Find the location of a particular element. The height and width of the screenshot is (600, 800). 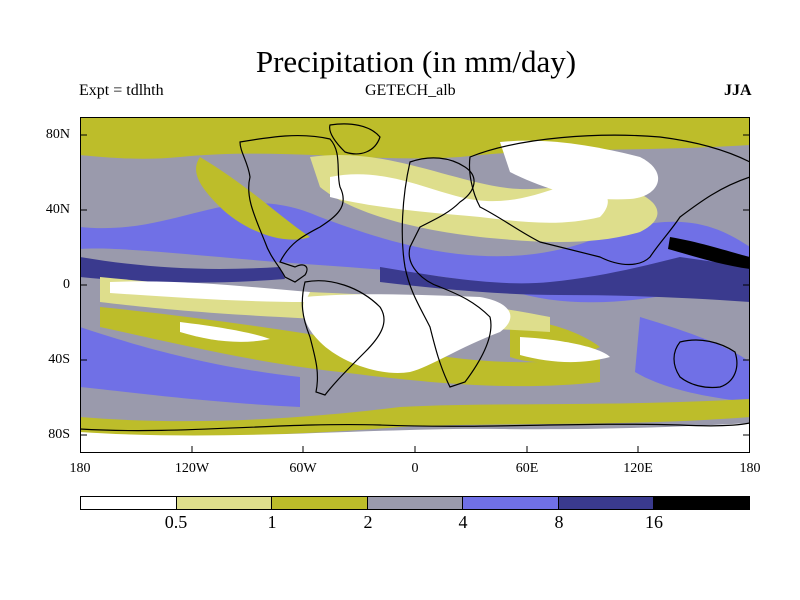

season-label: JJA is located at coordinates (738, 90).